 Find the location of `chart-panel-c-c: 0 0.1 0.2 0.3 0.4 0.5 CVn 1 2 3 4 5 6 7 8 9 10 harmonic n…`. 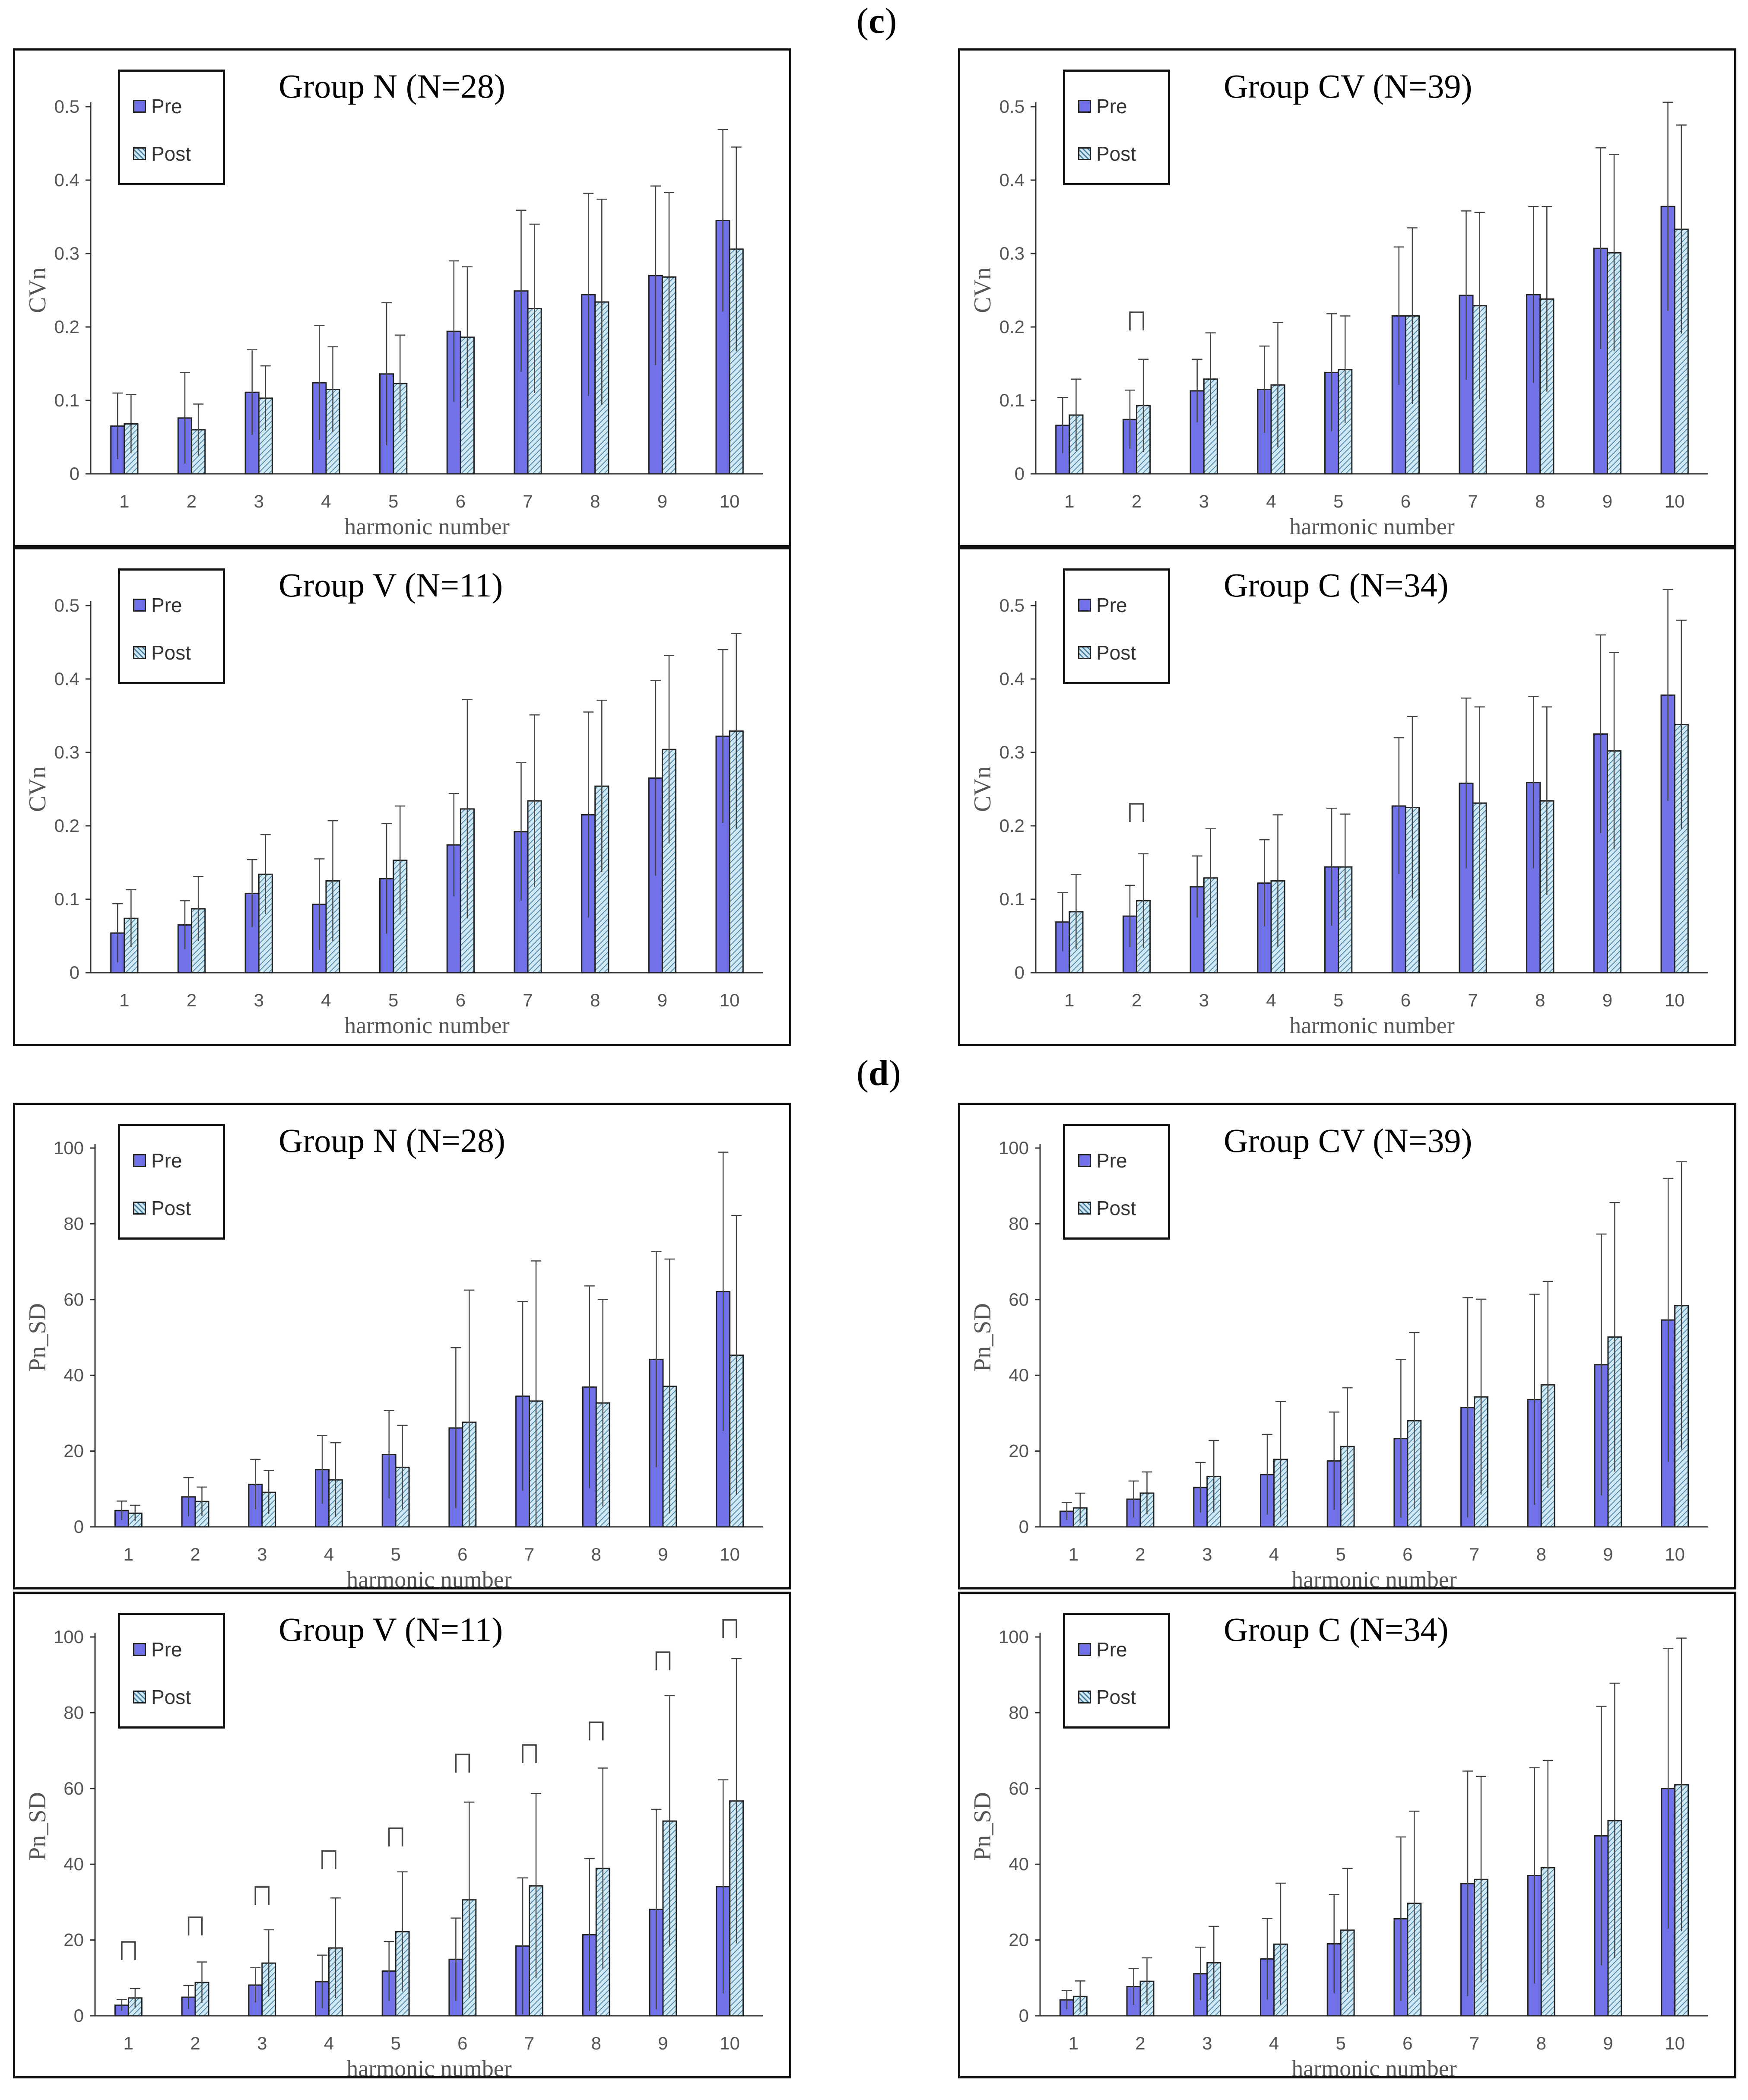

chart-panel-c-c: 0 0.1 0.2 0.3 0.4 0.5 CVn 1 2 3 4 5 6 7 8 9 10 harmonic n… is located at coordinates (1347, 796).